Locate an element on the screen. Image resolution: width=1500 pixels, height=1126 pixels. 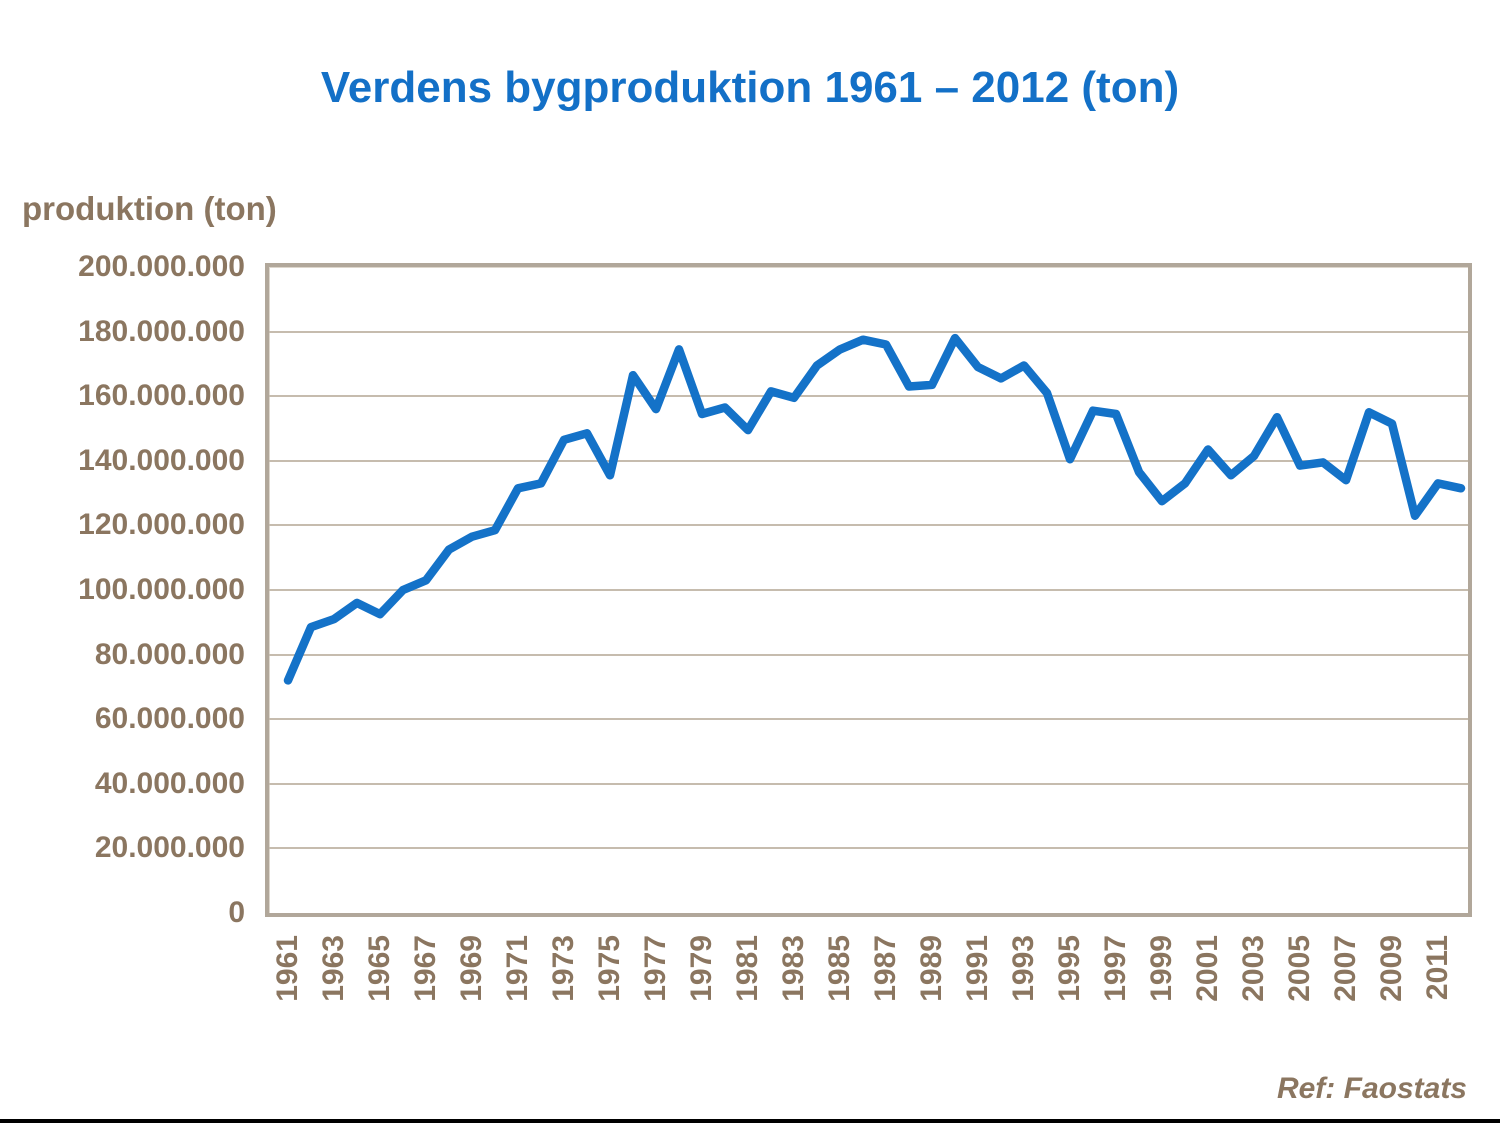
x-tick-label: 1995 is located at coordinates (1069, 968).